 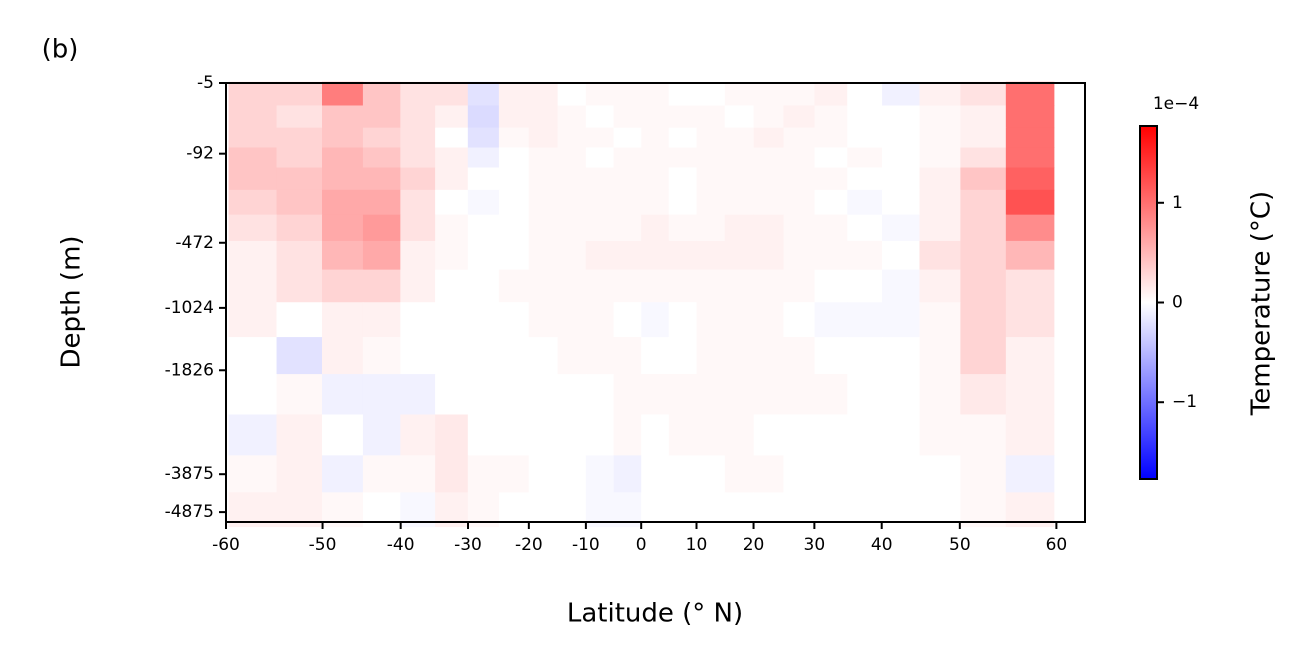 What do you see at coordinates (1177, 303) in the screenshot?
I see `colorbar-tick-label: 0` at bounding box center [1177, 303].